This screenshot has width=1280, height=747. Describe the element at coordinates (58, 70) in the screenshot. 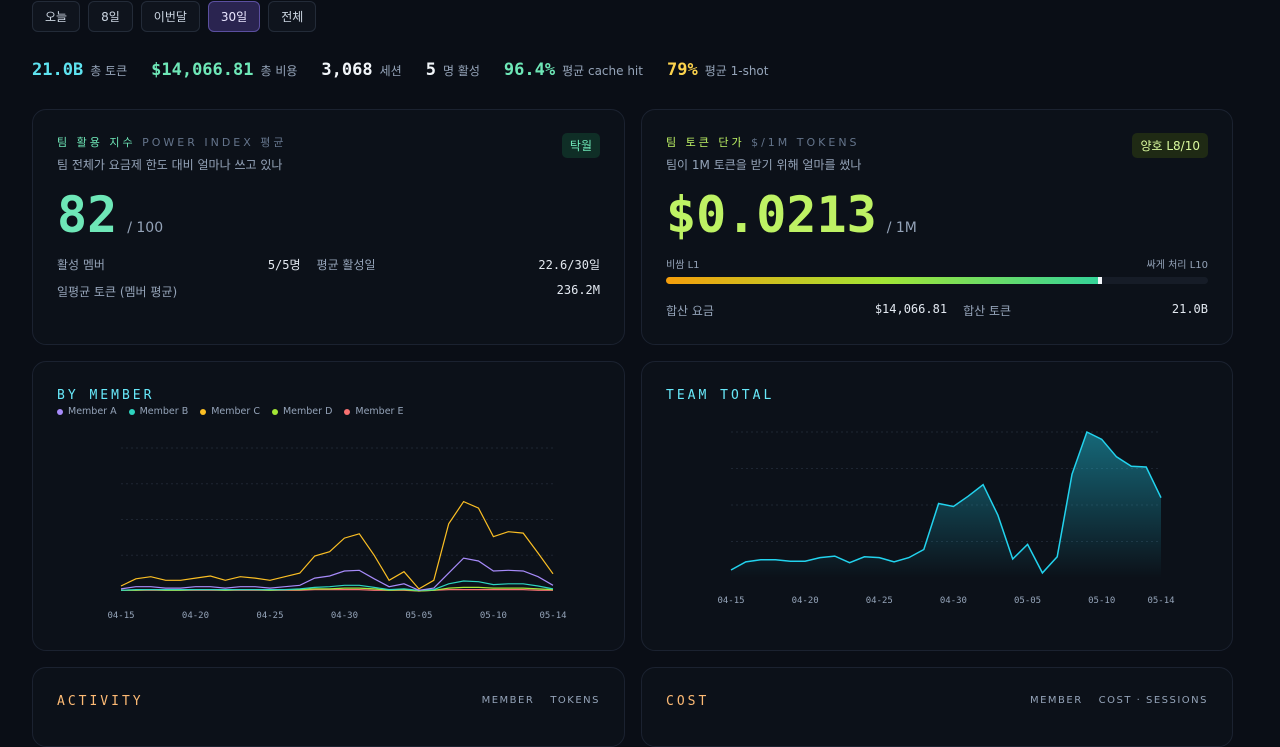

I see `stat-value: 21.0B` at that location.